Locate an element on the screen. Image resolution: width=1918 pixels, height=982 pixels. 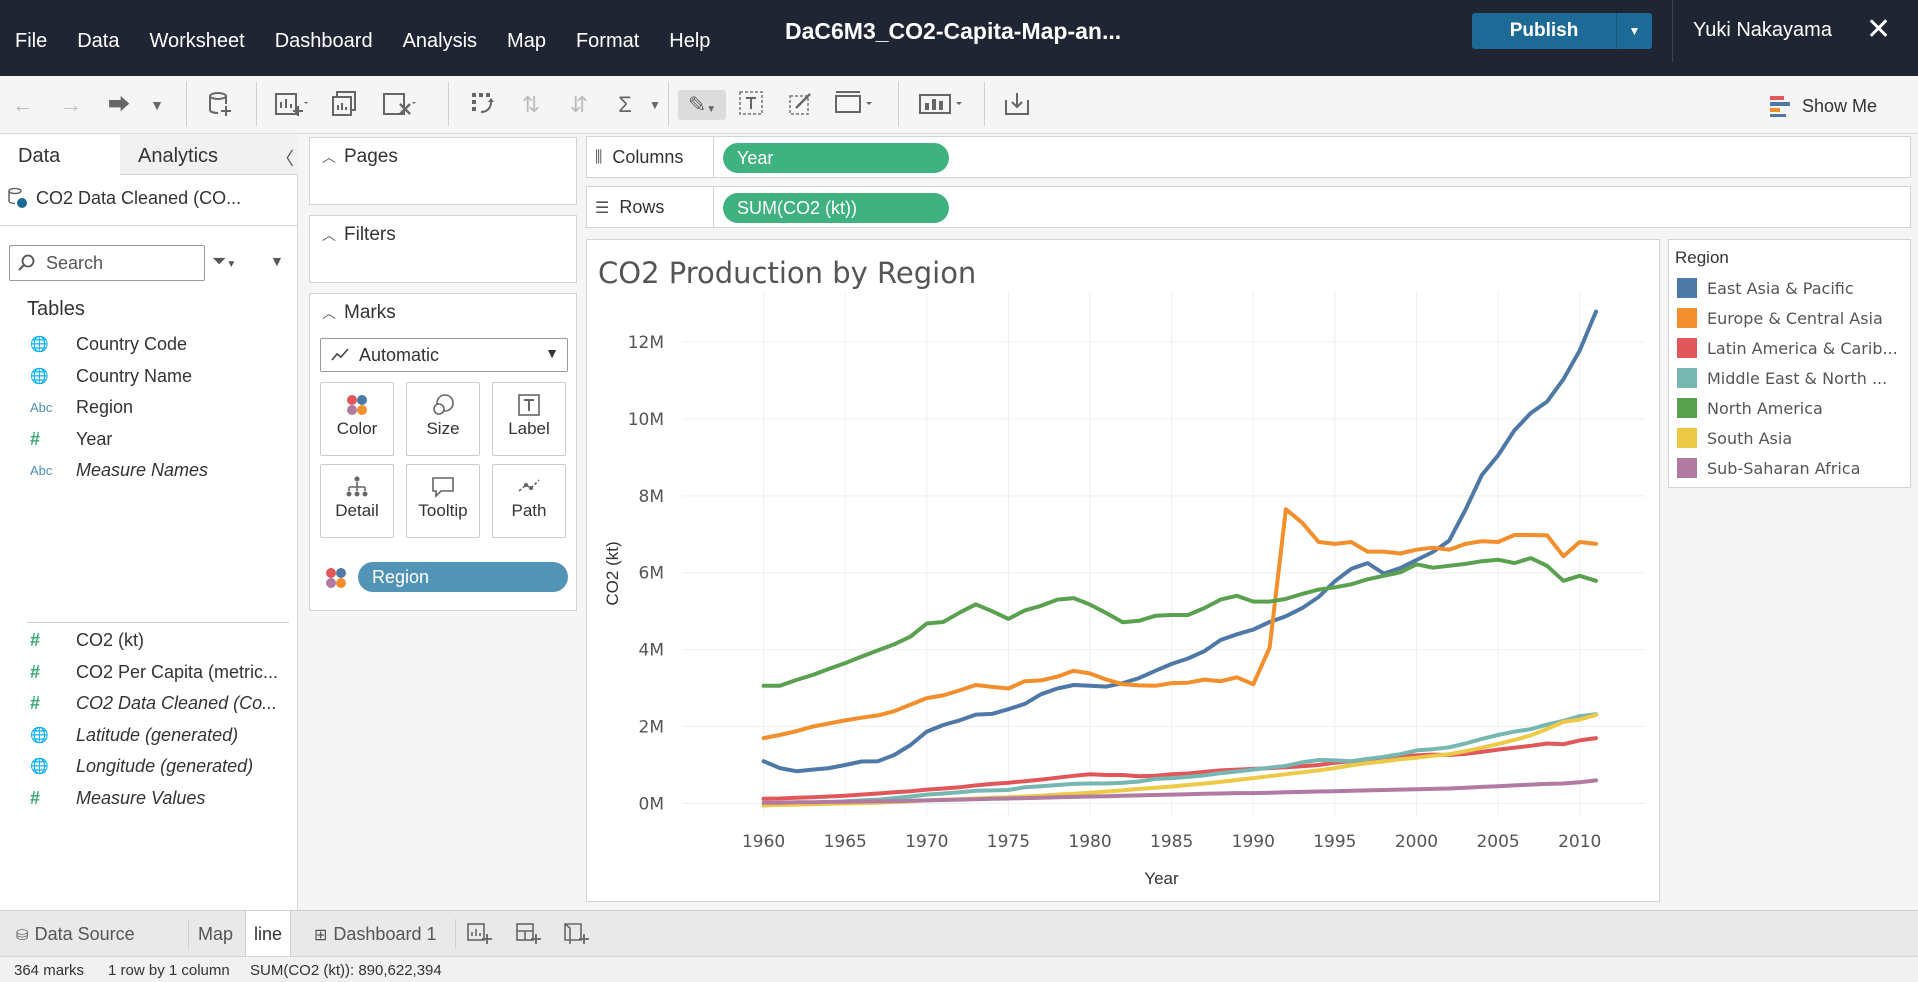
pane-menu-dropdown-icon: ▼ is located at coordinates (277, 261).